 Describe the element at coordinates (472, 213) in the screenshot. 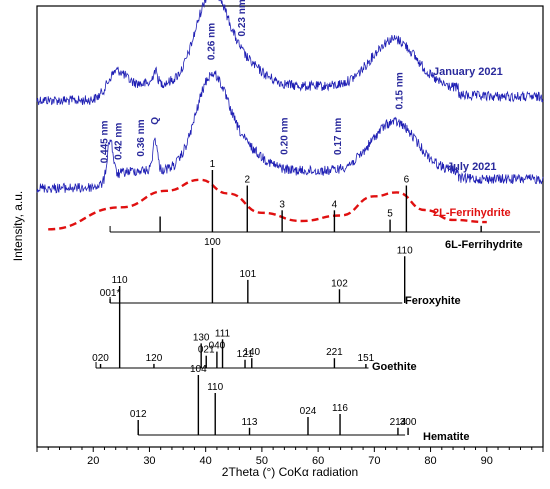

I see `series-label-2l-ferrihydrite: 2L-Ferrihydrite` at that location.